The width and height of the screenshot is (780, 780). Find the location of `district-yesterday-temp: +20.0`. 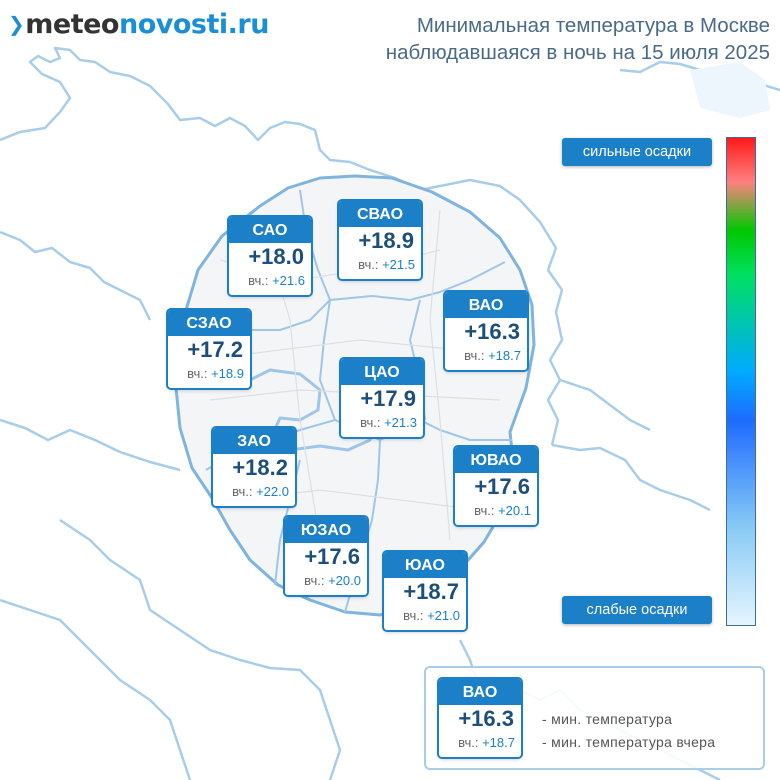

district-yesterday-temp: +20.0 is located at coordinates (344, 580).